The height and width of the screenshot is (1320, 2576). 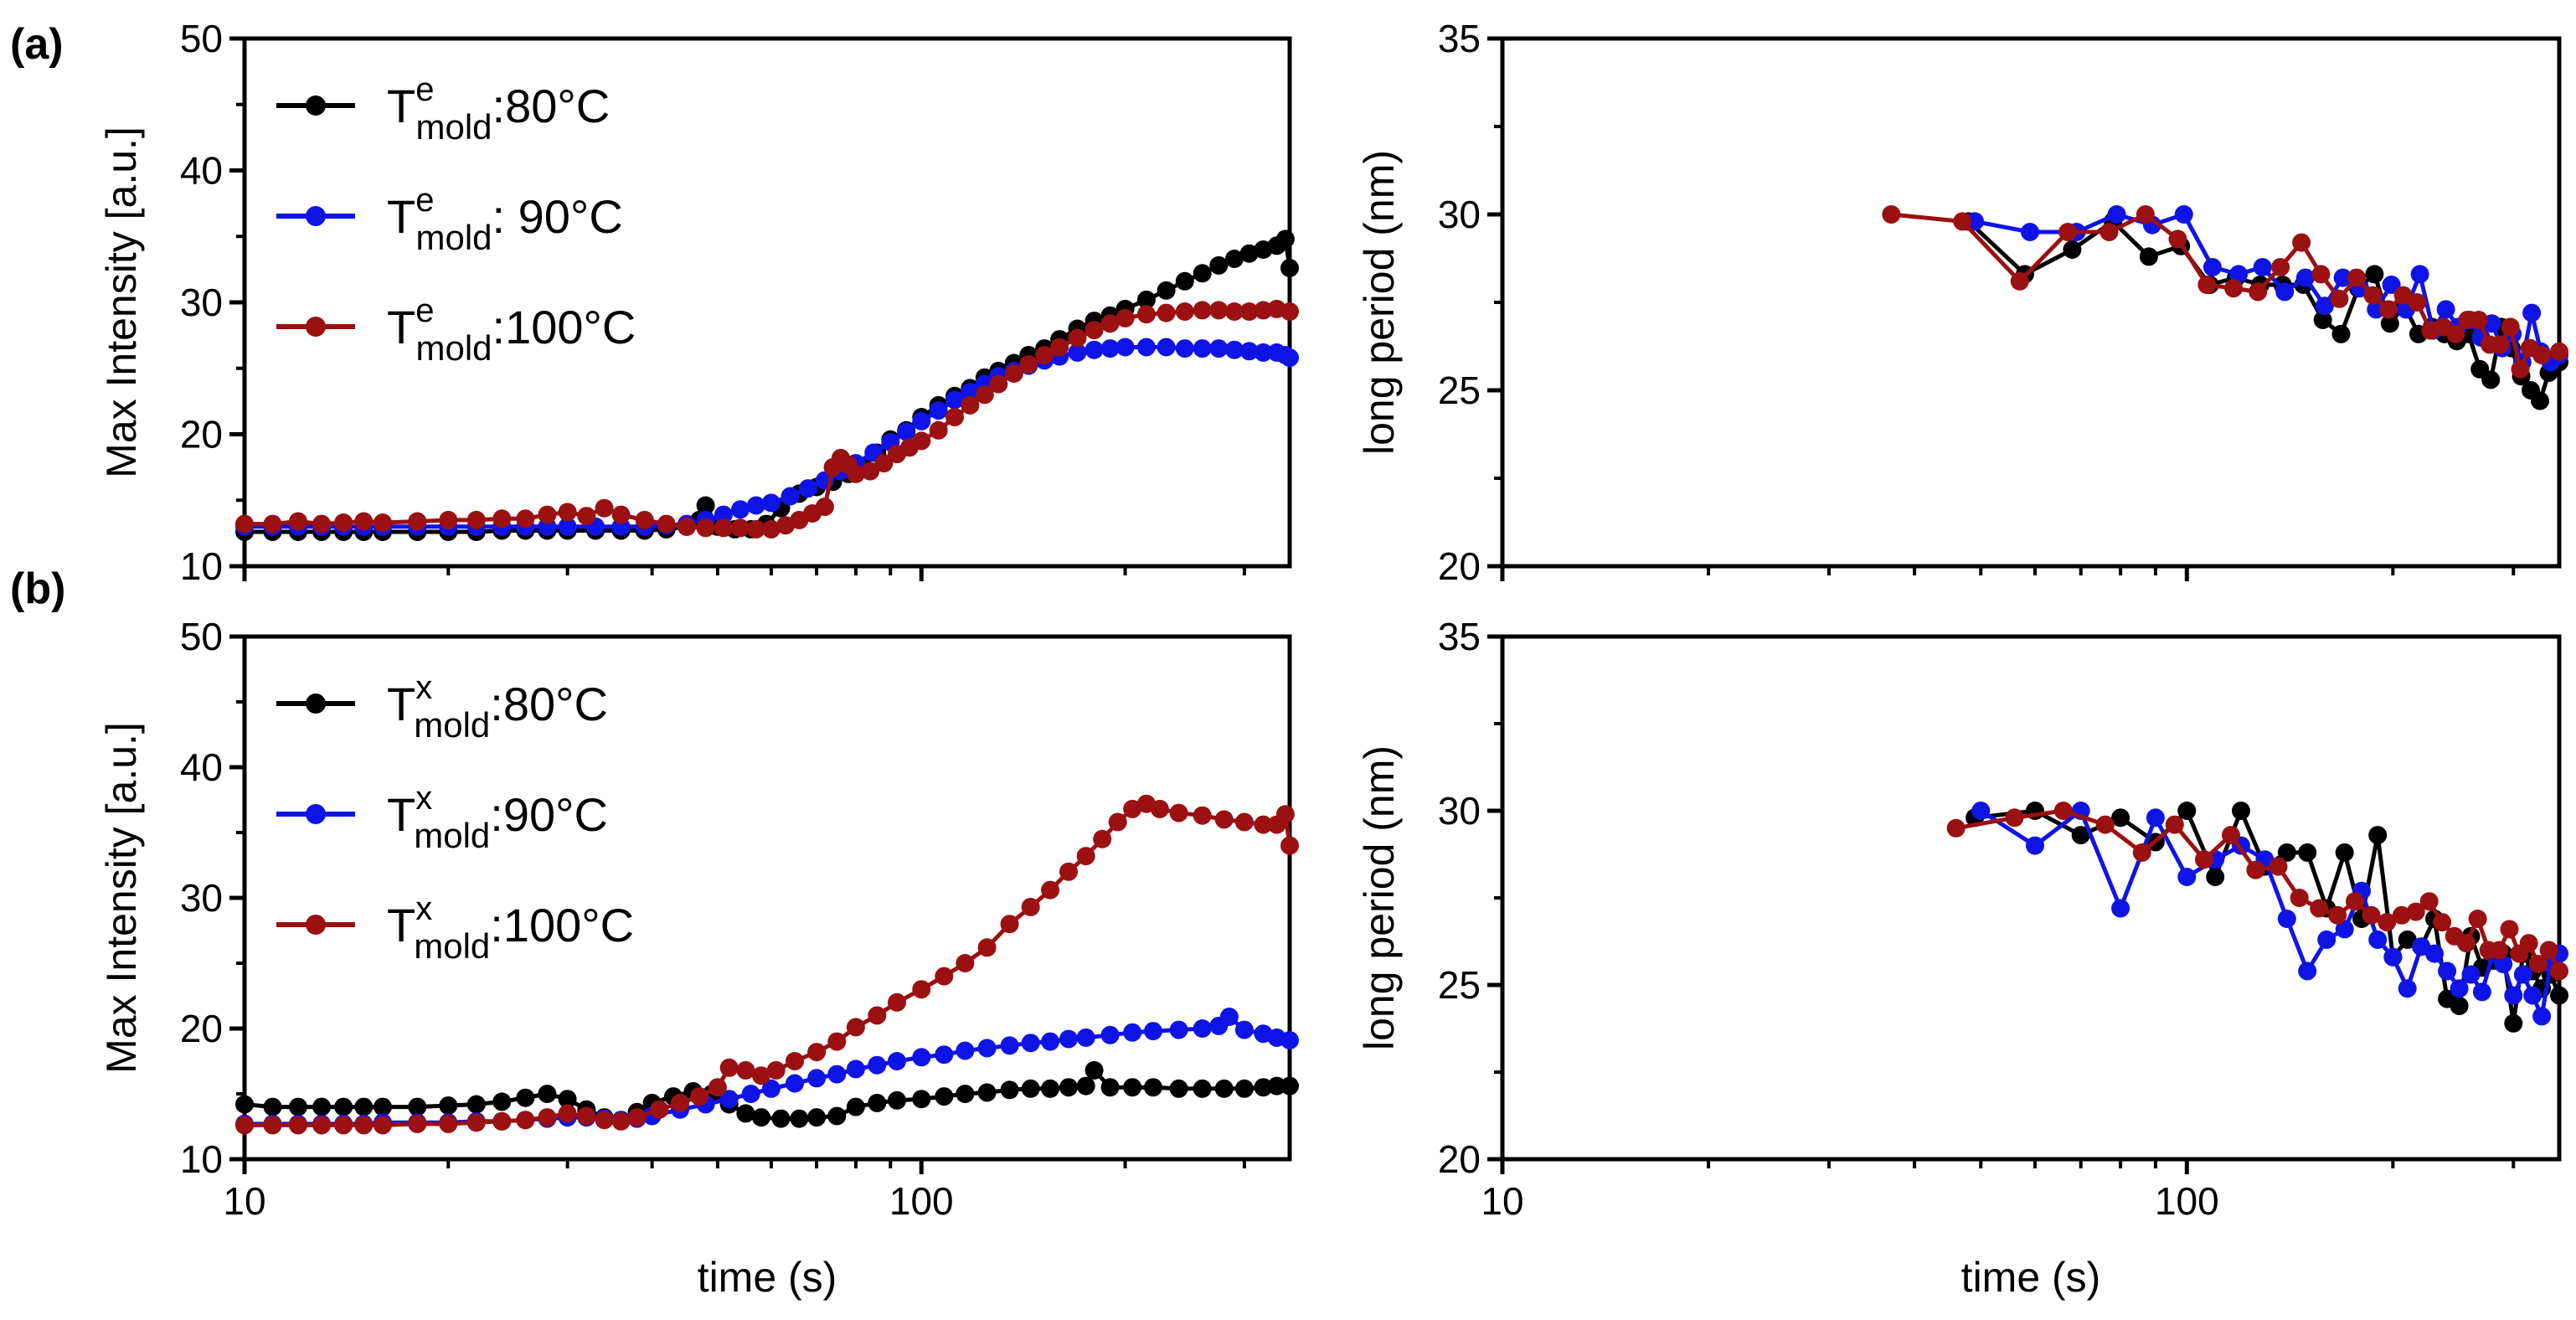 I want to click on legend-value: :80°C, so click(x=551, y=106).